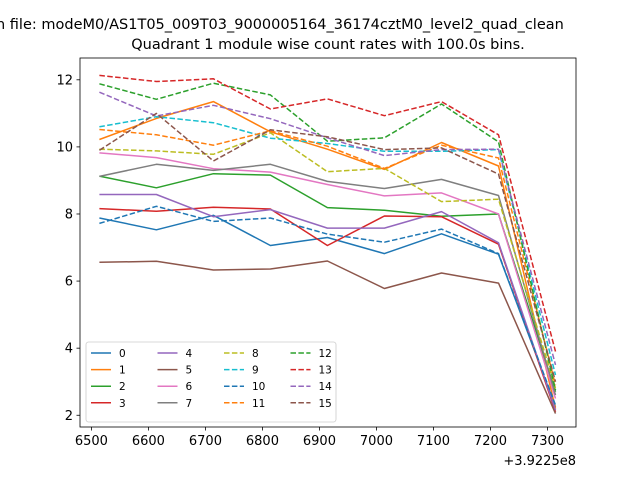  What do you see at coordinates (319, 441) in the screenshot?
I see `x-tick-label: 6900` at bounding box center [319, 441].